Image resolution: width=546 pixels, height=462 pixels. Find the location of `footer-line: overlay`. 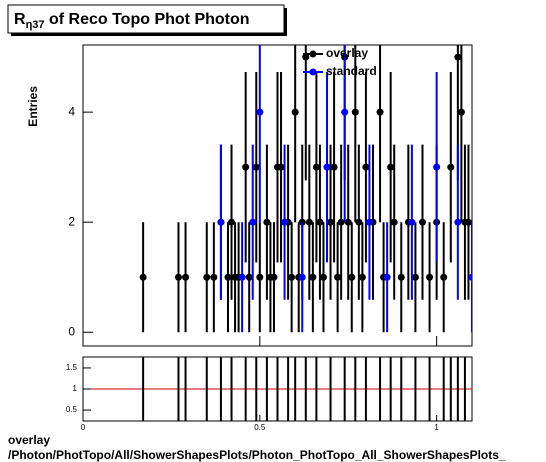

footer-line: overlay is located at coordinates (29, 440).